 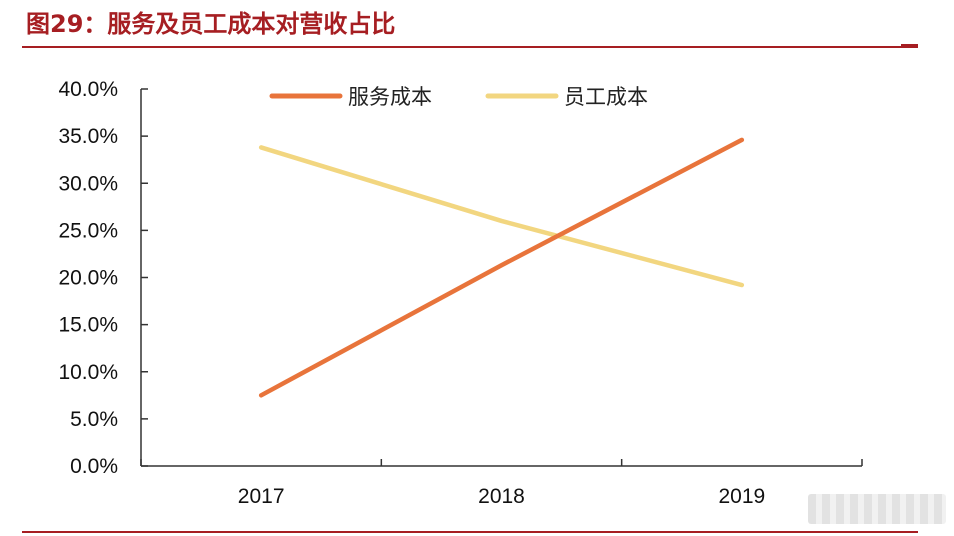 I want to click on title-underline-accent, so click(x=909, y=45).